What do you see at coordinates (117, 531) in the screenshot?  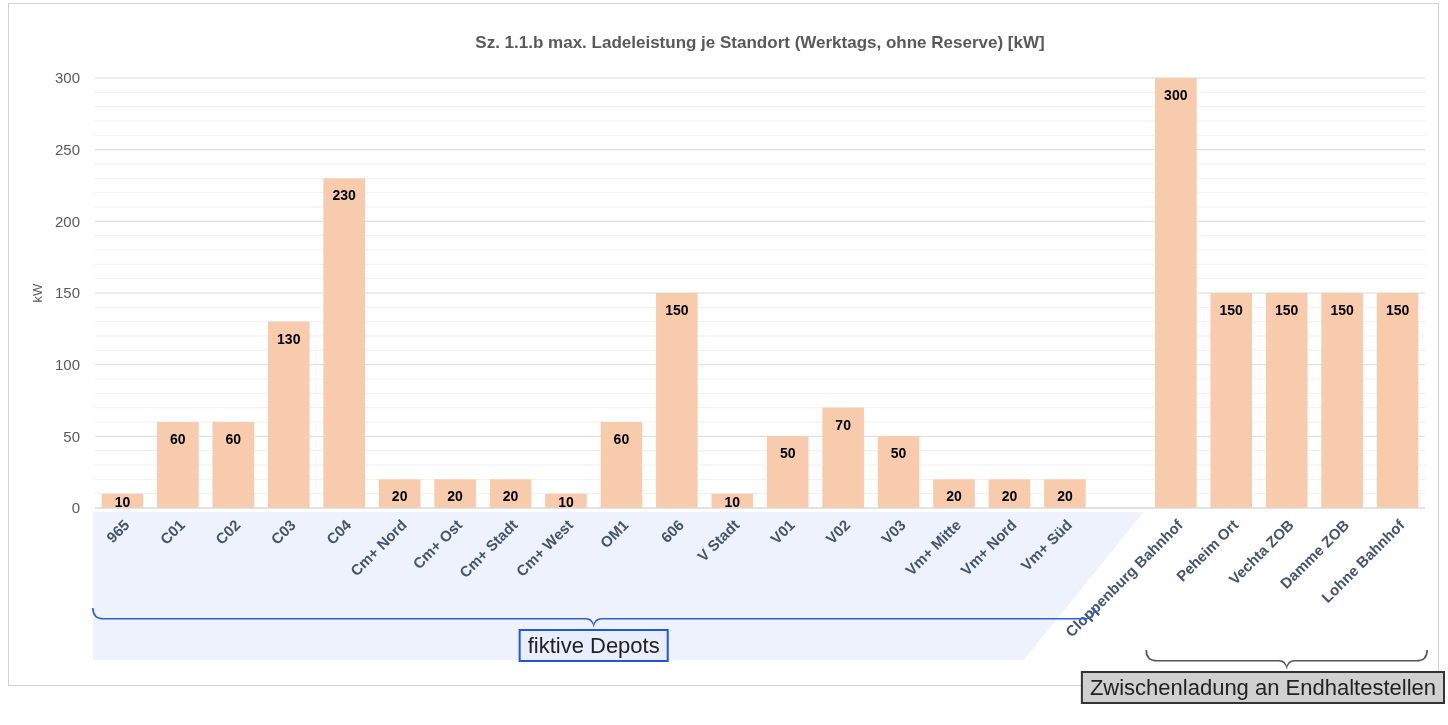 I see `x-tick-label: 965` at bounding box center [117, 531].